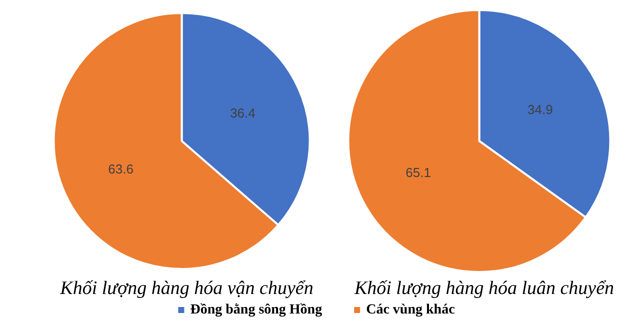 The image size is (631, 332). I want to click on data-label: 36.4, so click(243, 113).